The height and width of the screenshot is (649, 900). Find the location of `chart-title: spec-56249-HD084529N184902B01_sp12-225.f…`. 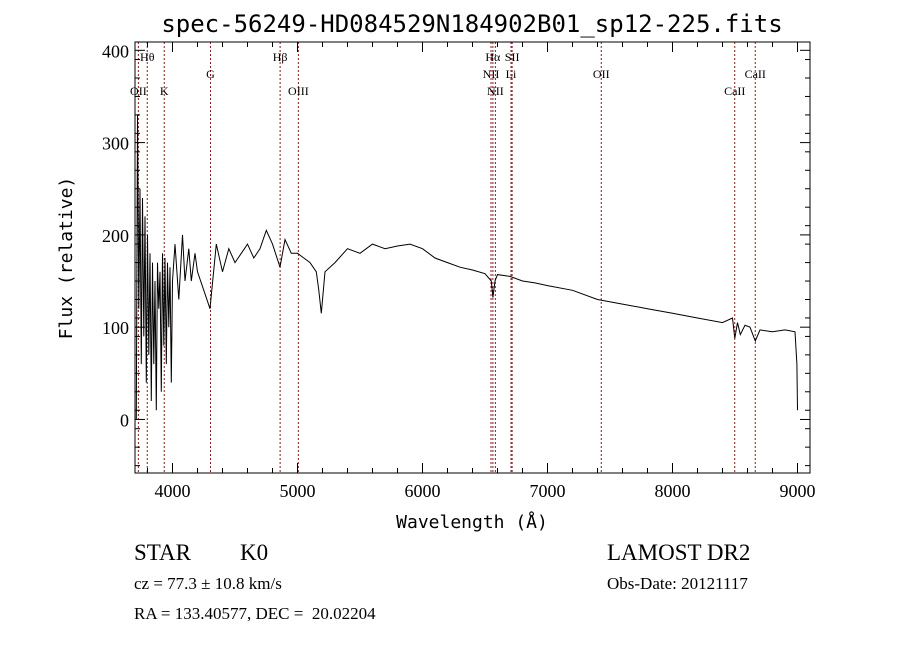

chart-title: spec-56249-HD084529N184902B01_sp12-225.f… is located at coordinates (471, 24).